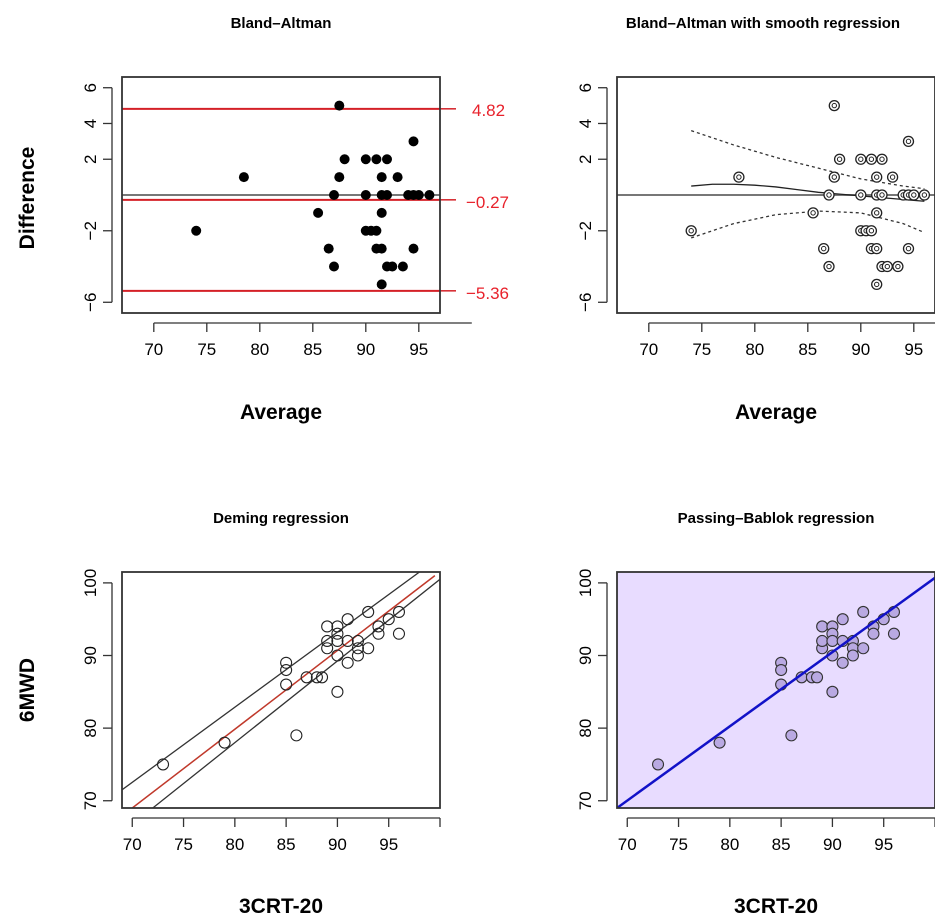 The image size is (935, 917). I want to click on y-tick-label: 70, so click(585, 800).